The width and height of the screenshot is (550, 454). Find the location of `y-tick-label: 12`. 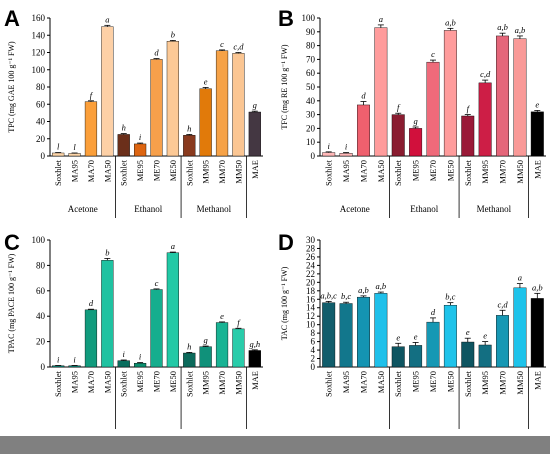

y-tick-label: 12 is located at coordinates (310, 316).